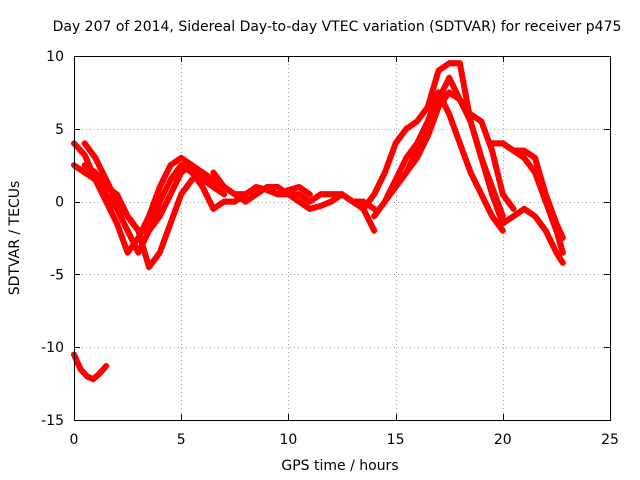 The image size is (640, 480). I want to click on x-tick-labels: 0 5 10 15 20 25, so click(344, 440).